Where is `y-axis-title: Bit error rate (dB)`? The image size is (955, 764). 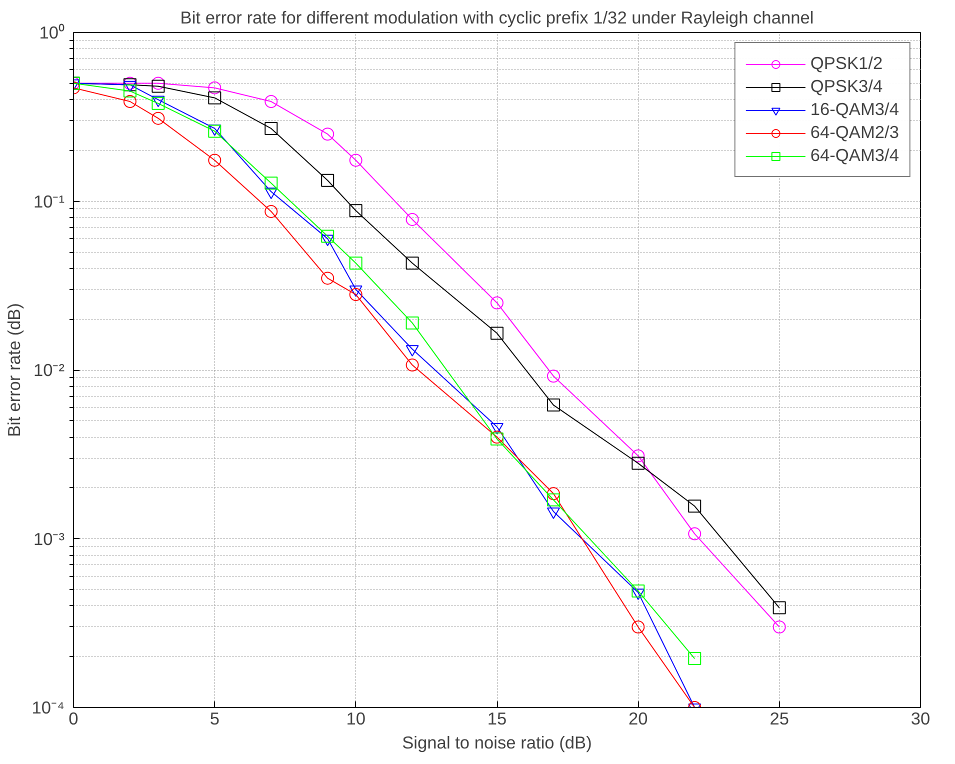
y-axis-title: Bit error rate (dB) is located at coordinates (14, 370).